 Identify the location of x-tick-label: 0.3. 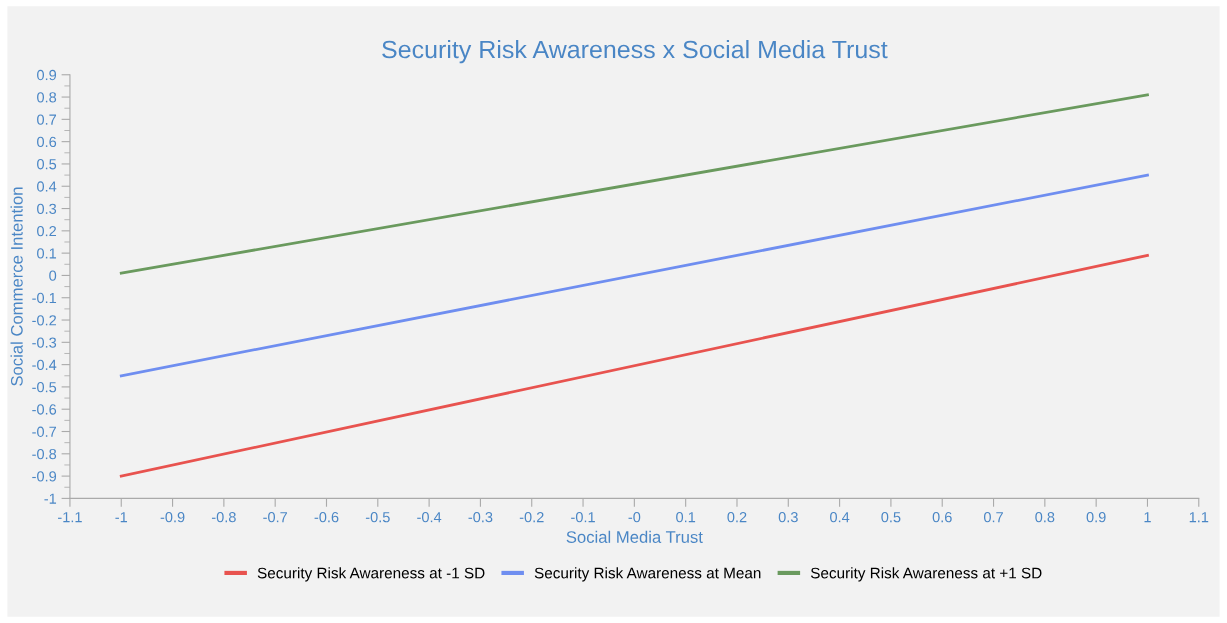
(788, 517).